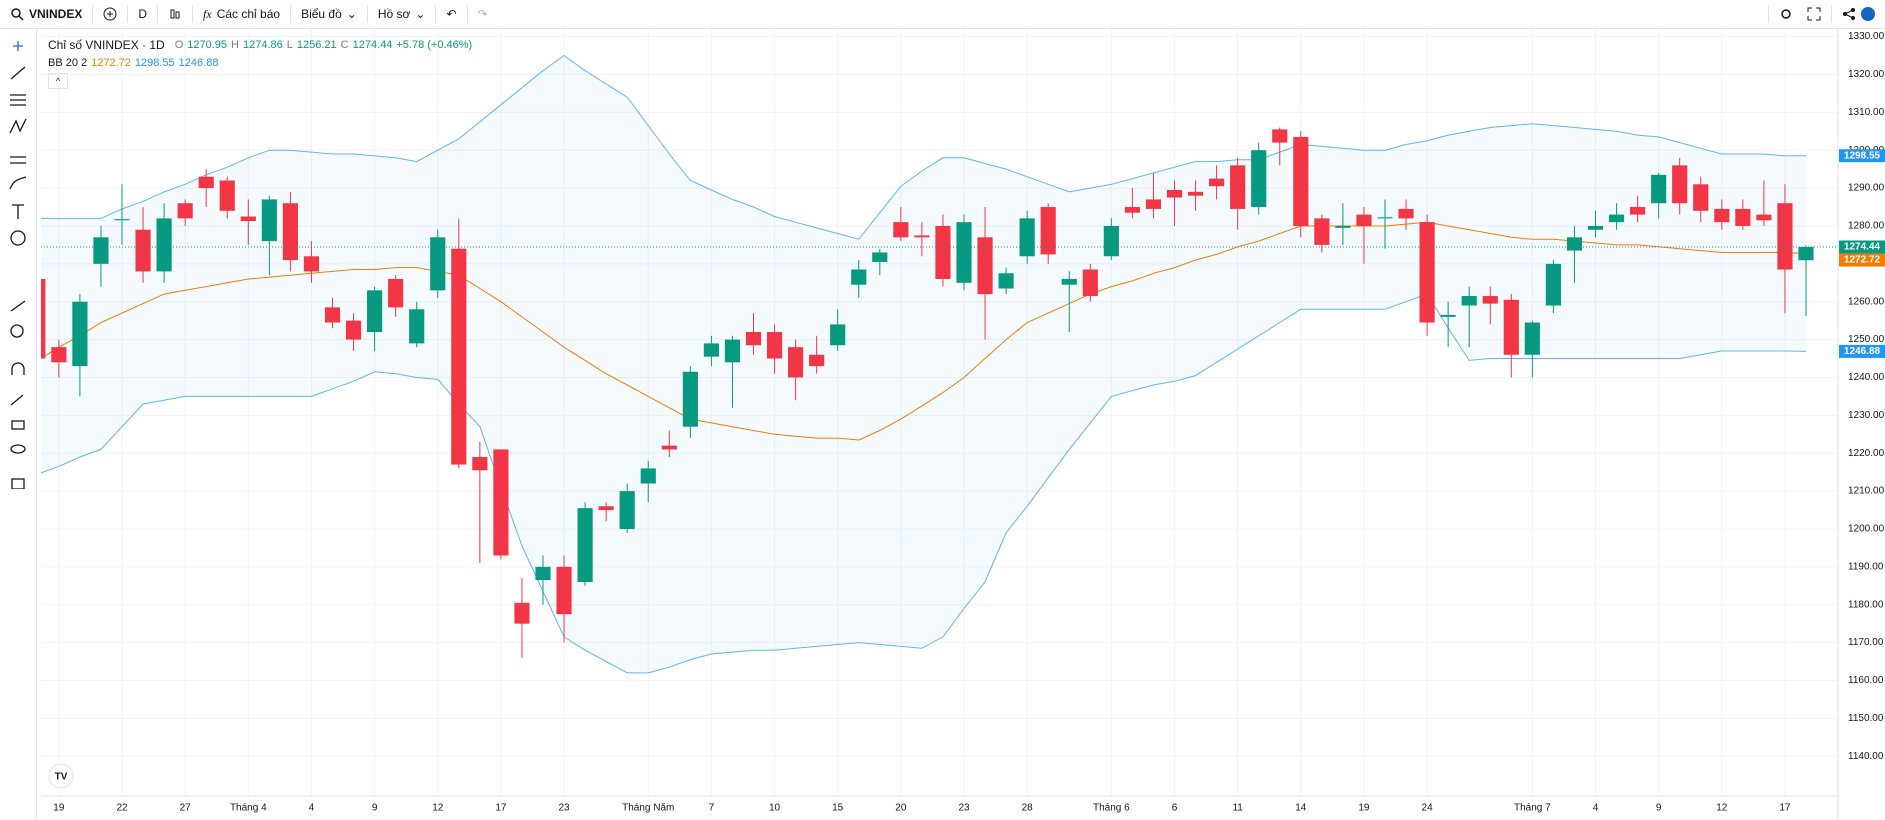 The height and width of the screenshot is (820, 1885). Describe the element at coordinates (17, 331) in the screenshot. I see `zoom-tool` at that location.